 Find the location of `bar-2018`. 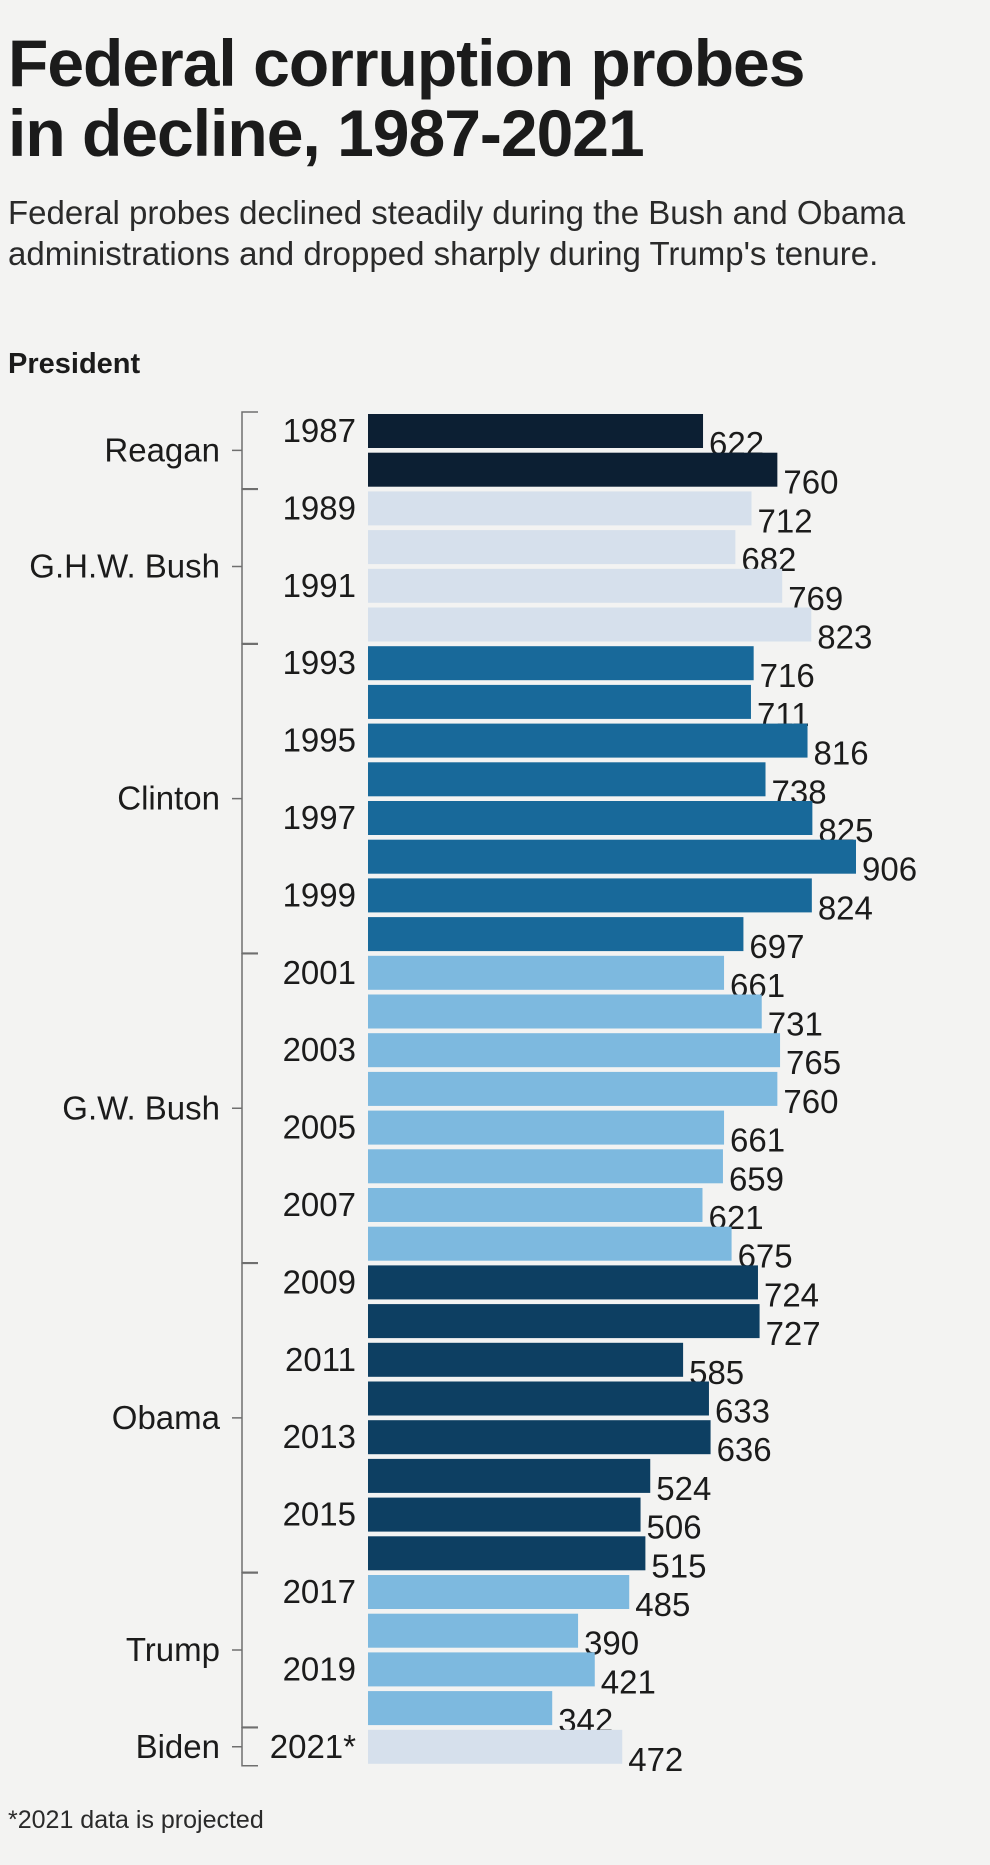

bar-2018 is located at coordinates (473, 1630).